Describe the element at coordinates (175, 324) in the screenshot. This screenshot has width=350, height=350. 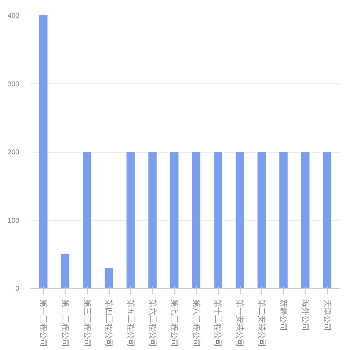
I see `x-tick-label: 第七工程公司` at that location.